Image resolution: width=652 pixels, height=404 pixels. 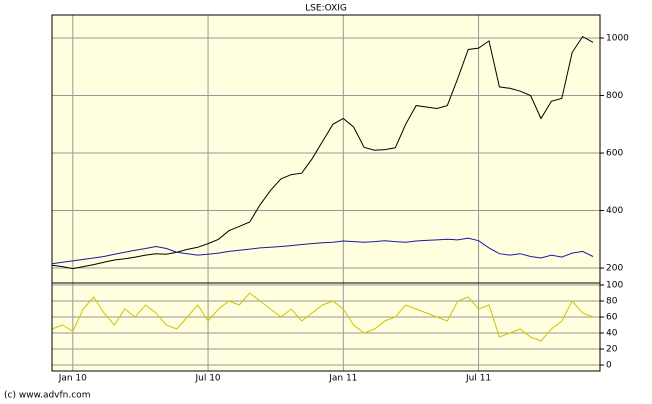 What do you see at coordinates (72, 379) in the screenshot?
I see `x-tick-label: Jan 10` at bounding box center [72, 379].